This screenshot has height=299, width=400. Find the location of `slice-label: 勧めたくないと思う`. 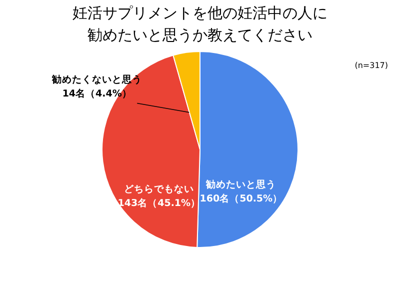

slice-label: 勧めたくないと思う is located at coordinates (96, 79).